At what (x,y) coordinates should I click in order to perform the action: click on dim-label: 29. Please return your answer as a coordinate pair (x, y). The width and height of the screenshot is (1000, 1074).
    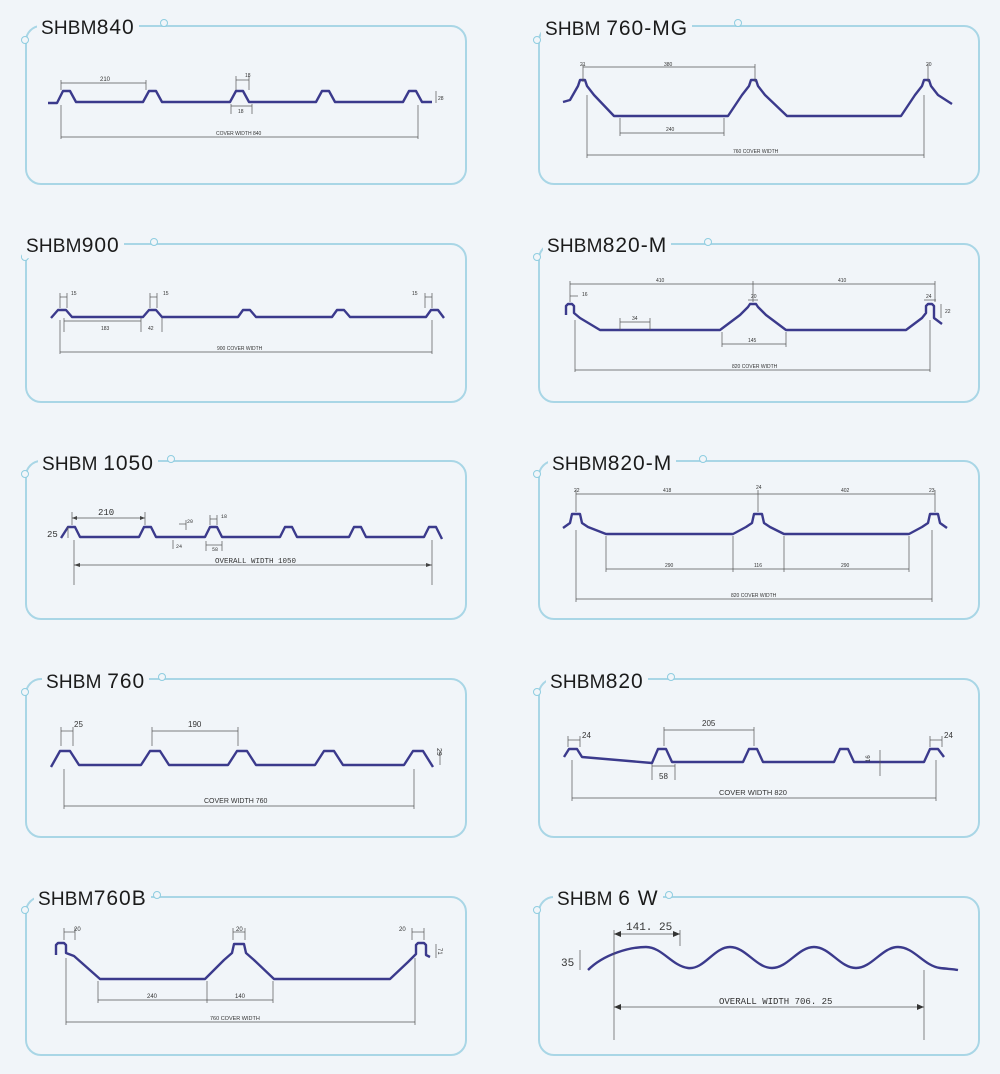
    Looking at the image, I should click on (438, 752).